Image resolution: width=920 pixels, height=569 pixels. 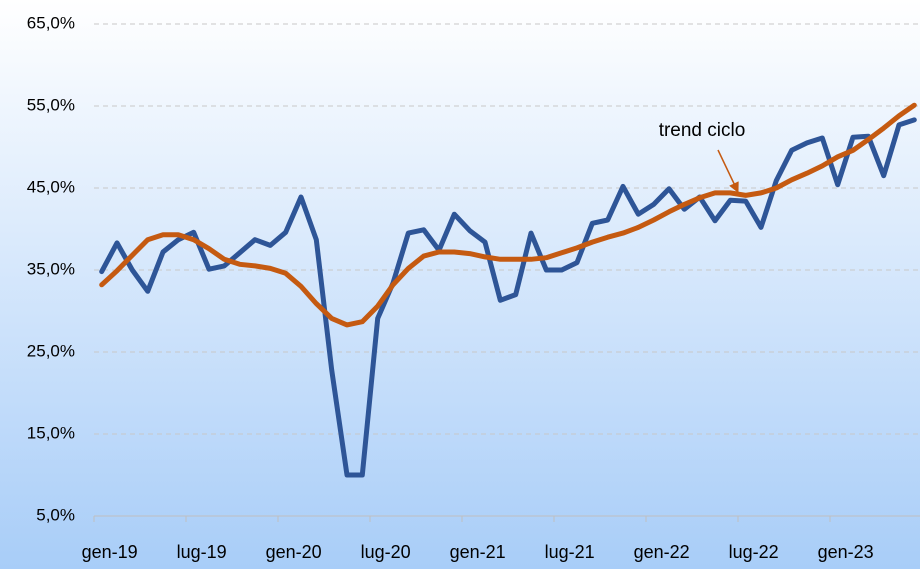 What do you see at coordinates (570, 552) in the screenshot?
I see `x-tick-label: lug-21` at bounding box center [570, 552].